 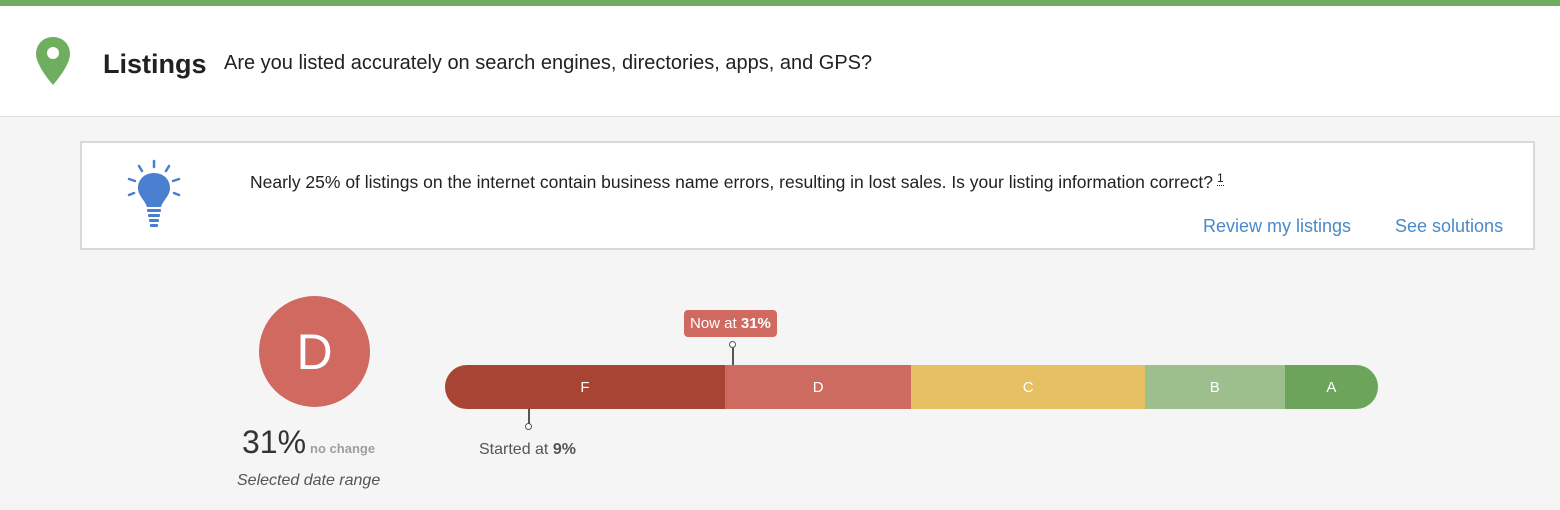 I want to click on start-marker-stem, so click(x=529, y=417).